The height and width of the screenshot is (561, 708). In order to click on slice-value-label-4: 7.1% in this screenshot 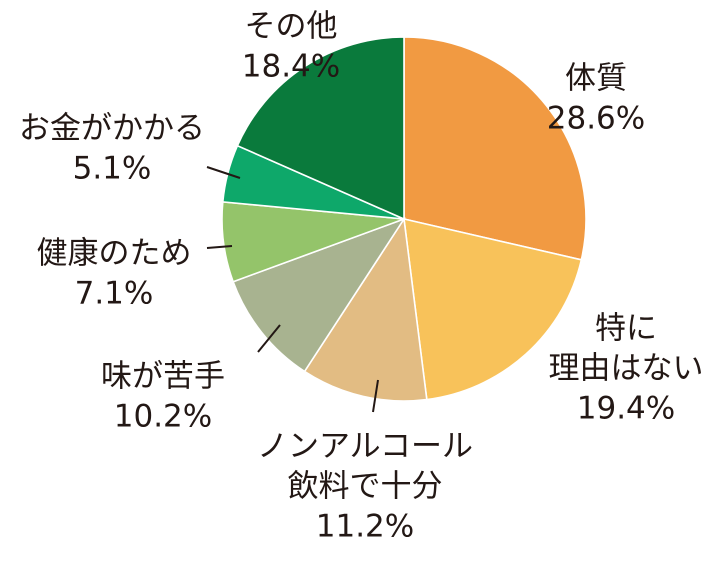, I will do `click(114, 294)`.